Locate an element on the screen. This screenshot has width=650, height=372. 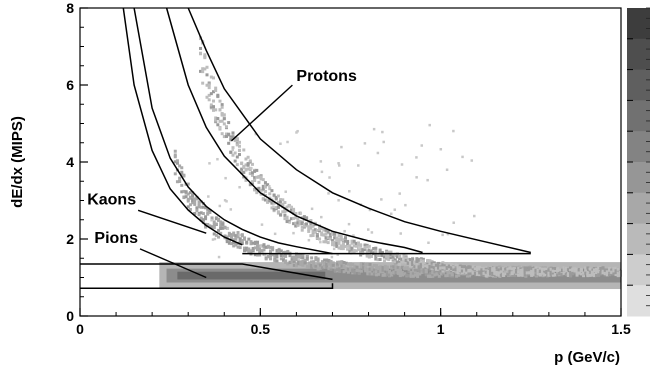
kaon-cut-lower is located at coordinates (182, 126).